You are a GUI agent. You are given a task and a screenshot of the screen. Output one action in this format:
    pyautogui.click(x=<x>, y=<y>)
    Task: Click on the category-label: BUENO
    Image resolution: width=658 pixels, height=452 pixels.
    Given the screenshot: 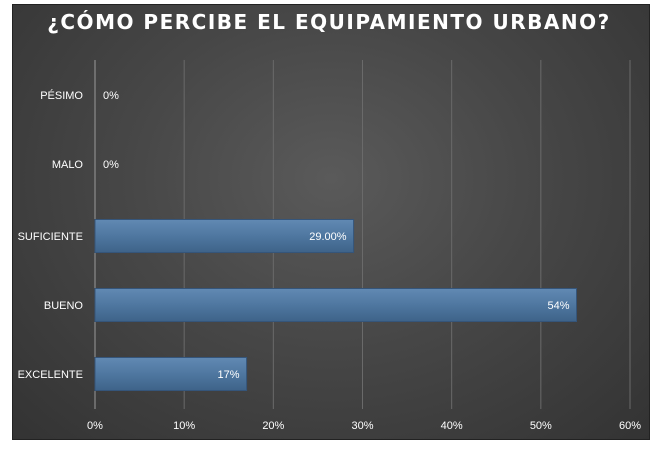 What is the action you would take?
    pyautogui.click(x=64, y=306)
    